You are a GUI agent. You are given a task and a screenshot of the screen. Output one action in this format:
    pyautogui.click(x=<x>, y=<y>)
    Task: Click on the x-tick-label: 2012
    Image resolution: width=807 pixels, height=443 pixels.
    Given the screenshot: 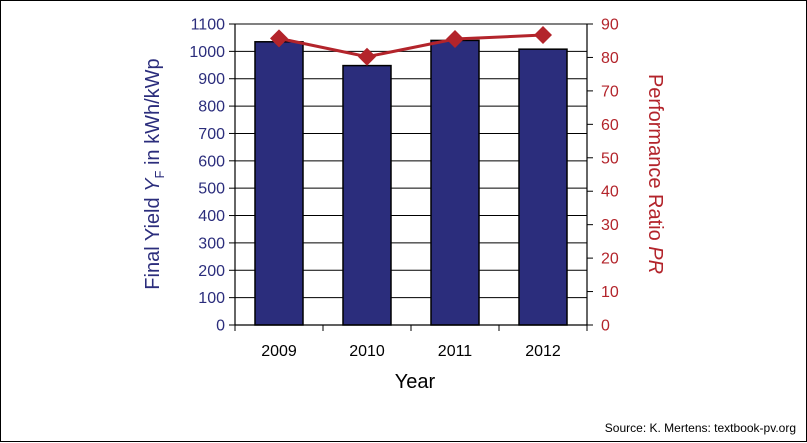 What is the action you would take?
    pyautogui.click(x=543, y=351)
    